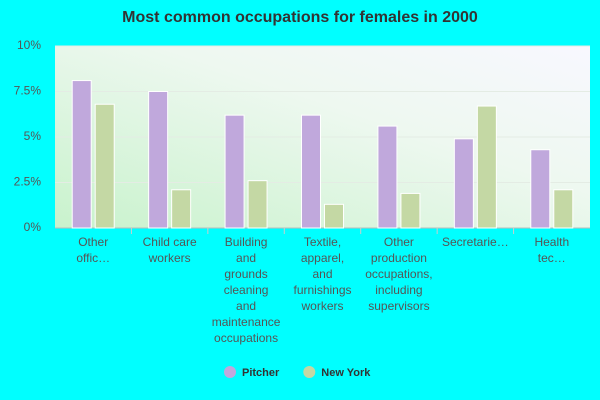 The image size is (600, 400). What do you see at coordinates (28, 182) in the screenshot?
I see `y-tick-label: 2.5%` at bounding box center [28, 182].